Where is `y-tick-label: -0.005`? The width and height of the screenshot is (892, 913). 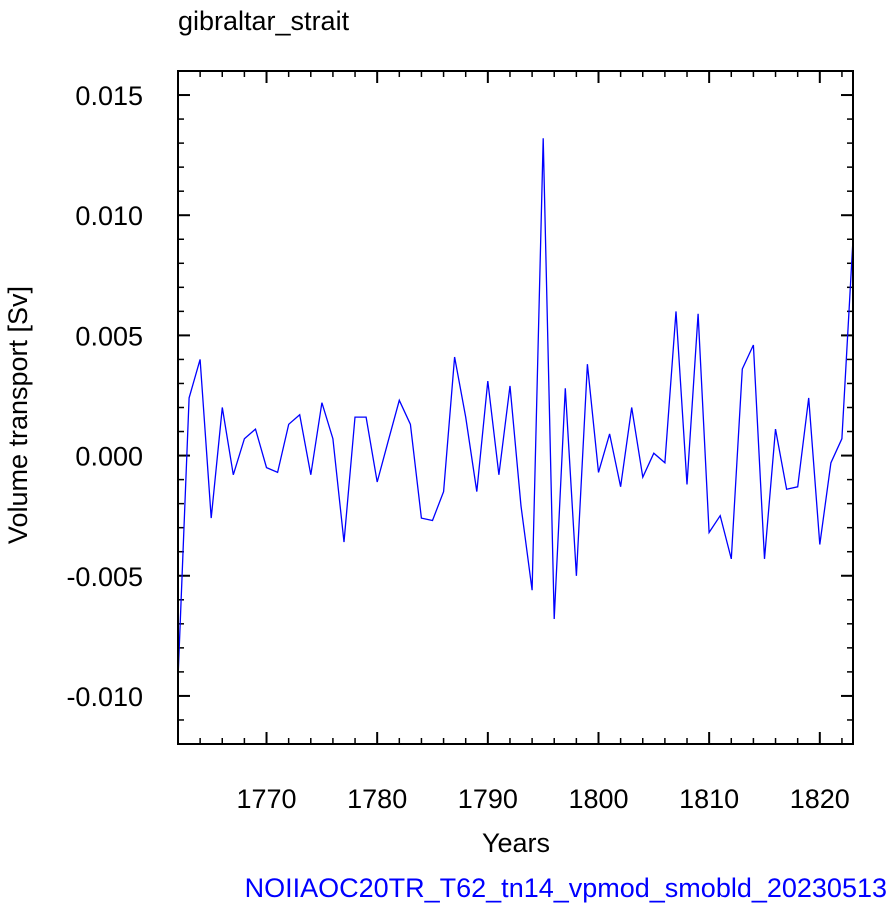 y-tick-label: -0.005 is located at coordinates (104, 577).